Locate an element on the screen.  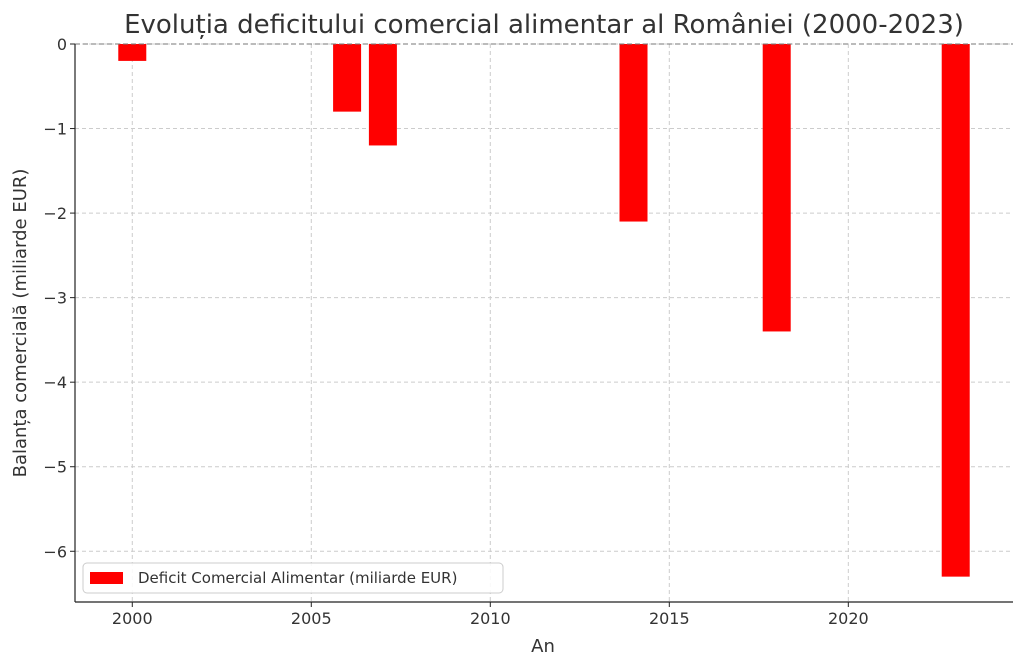
y-tick-label: 0 is located at coordinates (62, 44).